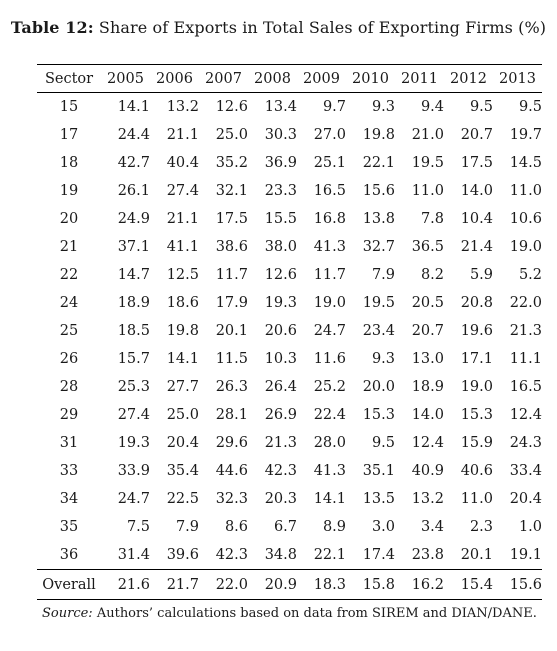 The width and height of the screenshot is (557, 651). I want to click on value-cell: 38.6, so click(231, 247).